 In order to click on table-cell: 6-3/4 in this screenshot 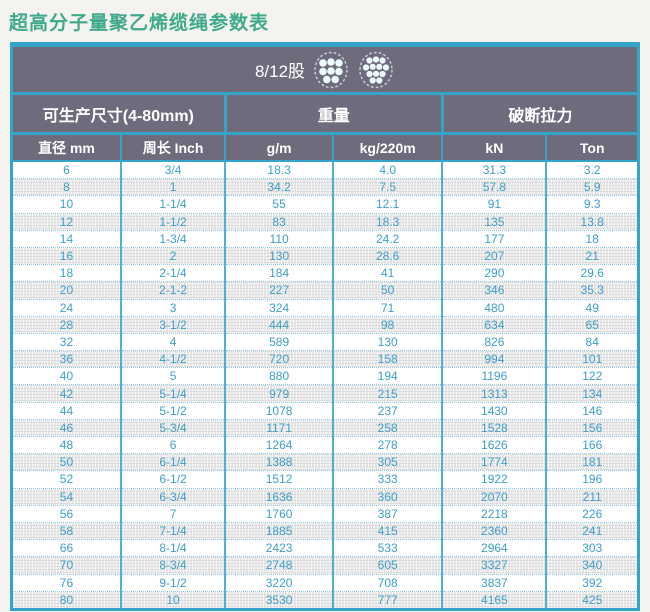, I will do `click(173, 497)`.